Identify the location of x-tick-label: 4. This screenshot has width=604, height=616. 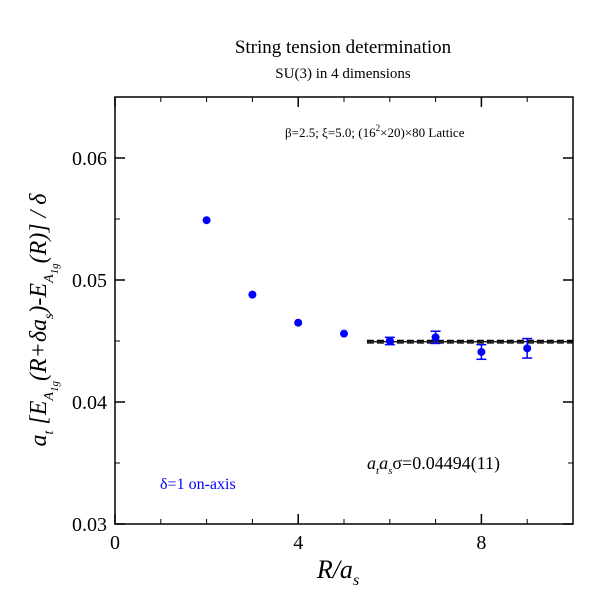
(298, 543).